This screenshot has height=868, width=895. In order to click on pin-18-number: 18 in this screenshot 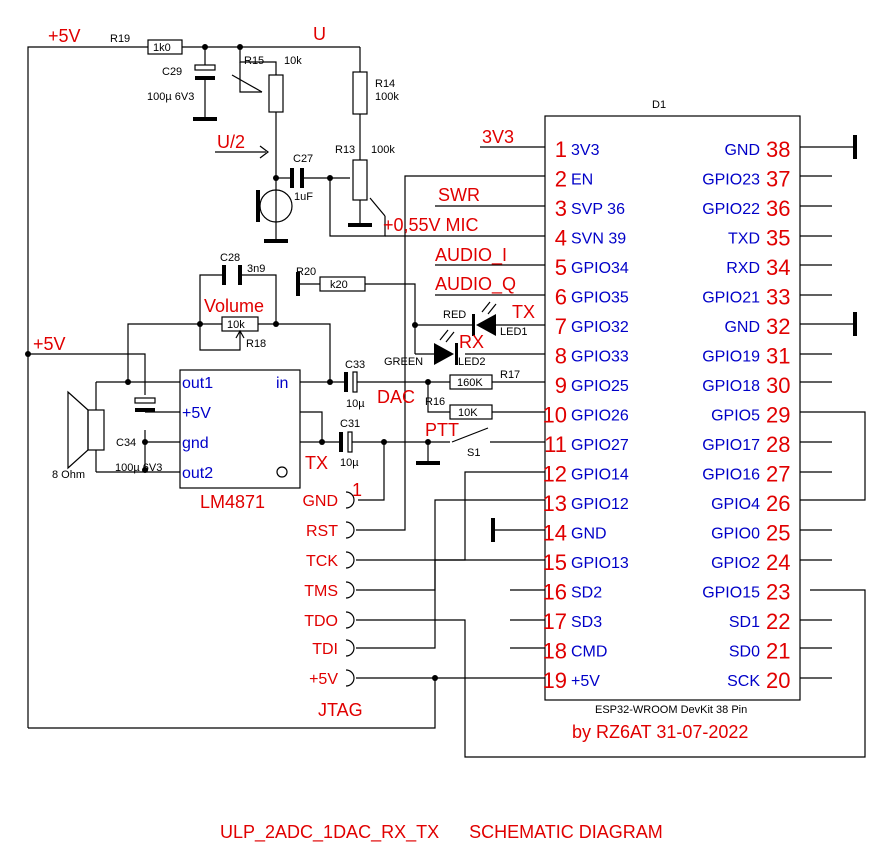, I will do `click(555, 651)`.